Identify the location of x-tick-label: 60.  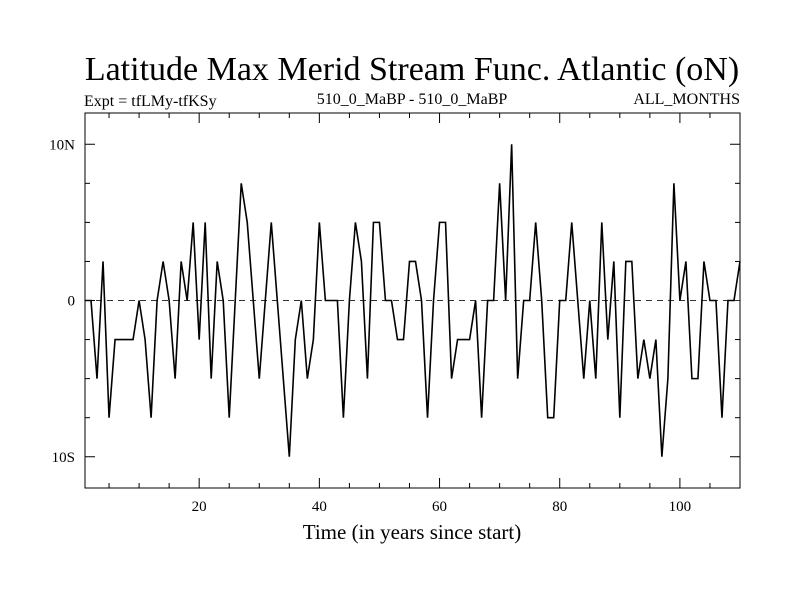
(439, 507).